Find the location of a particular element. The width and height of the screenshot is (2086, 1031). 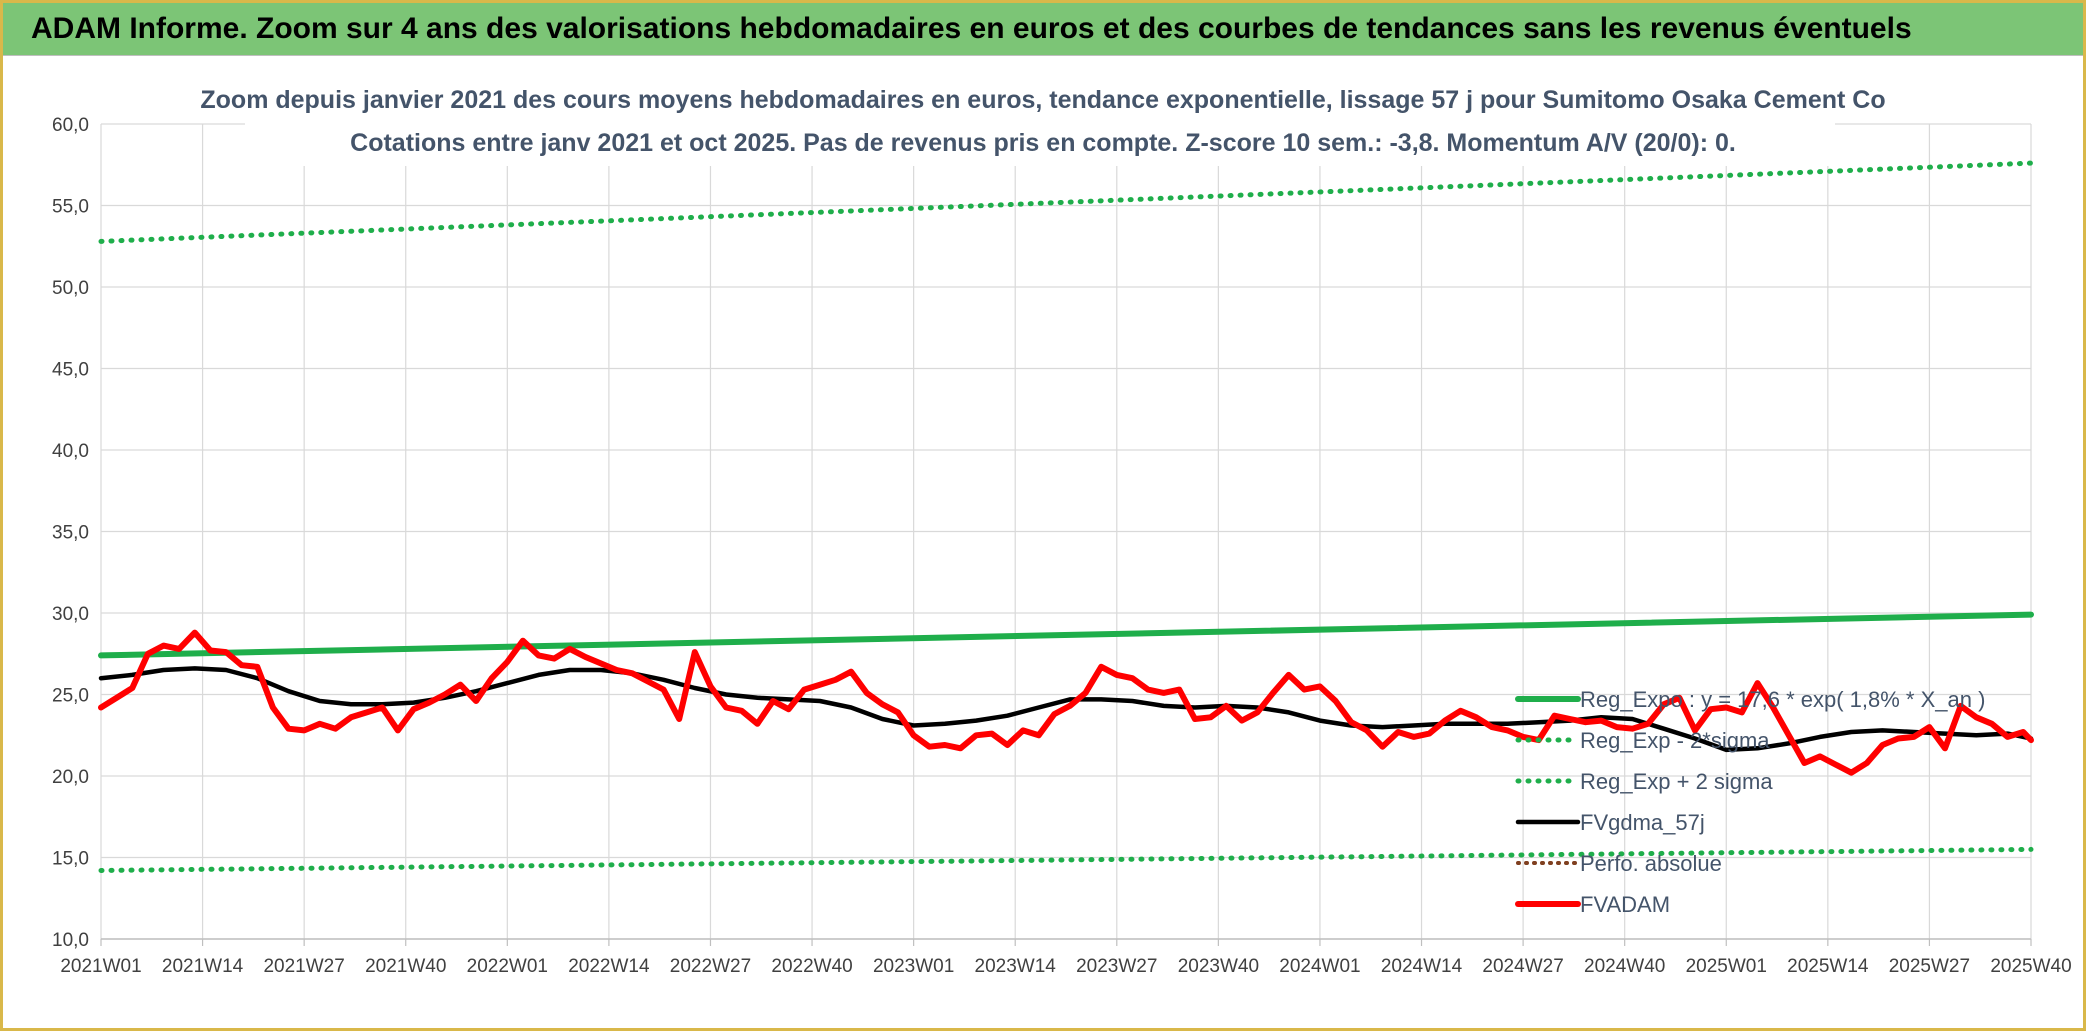

x-tick-label: 2025W01 is located at coordinates (1726, 966).